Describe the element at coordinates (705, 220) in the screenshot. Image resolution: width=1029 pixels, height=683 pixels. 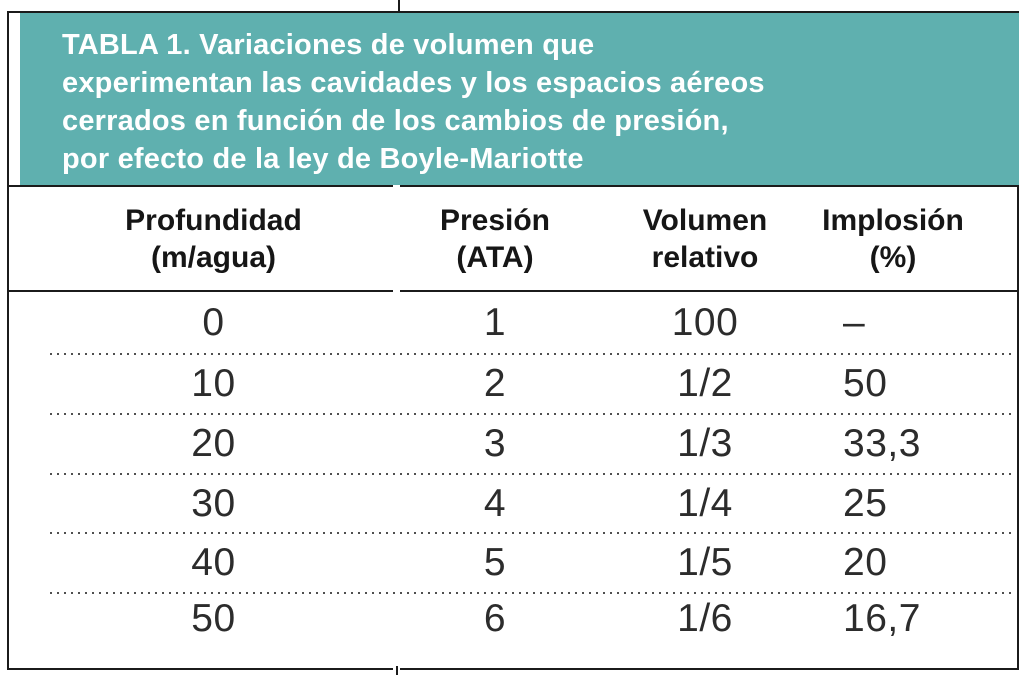
I see `column-header-line: Volumen` at that location.